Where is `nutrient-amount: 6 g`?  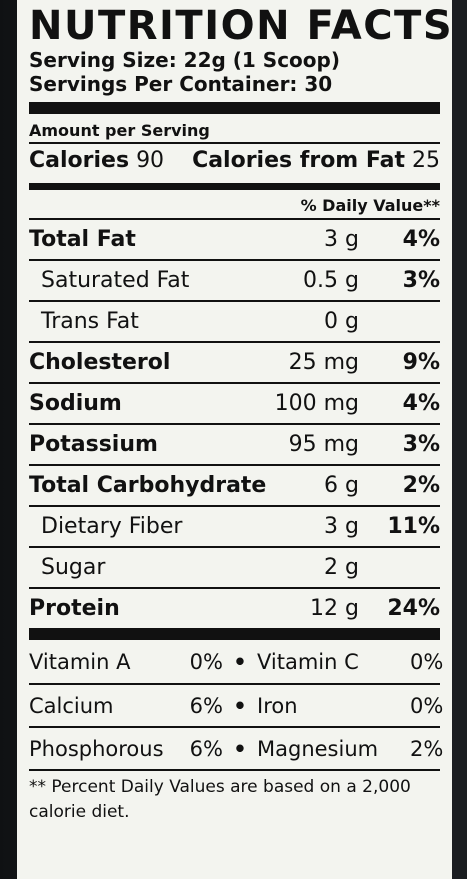
nutrient-amount: 6 g is located at coordinates (341, 485).